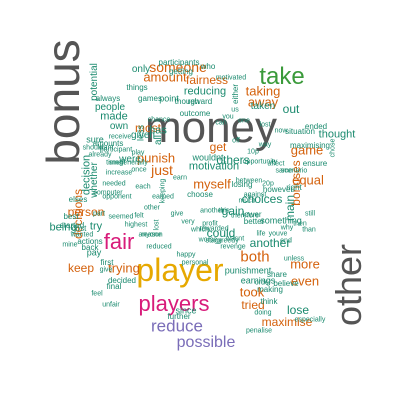 This screenshot has height=400, width=400. Describe the element at coordinates (159, 247) in the screenshot. I see `cloud-word: reduced` at that location.